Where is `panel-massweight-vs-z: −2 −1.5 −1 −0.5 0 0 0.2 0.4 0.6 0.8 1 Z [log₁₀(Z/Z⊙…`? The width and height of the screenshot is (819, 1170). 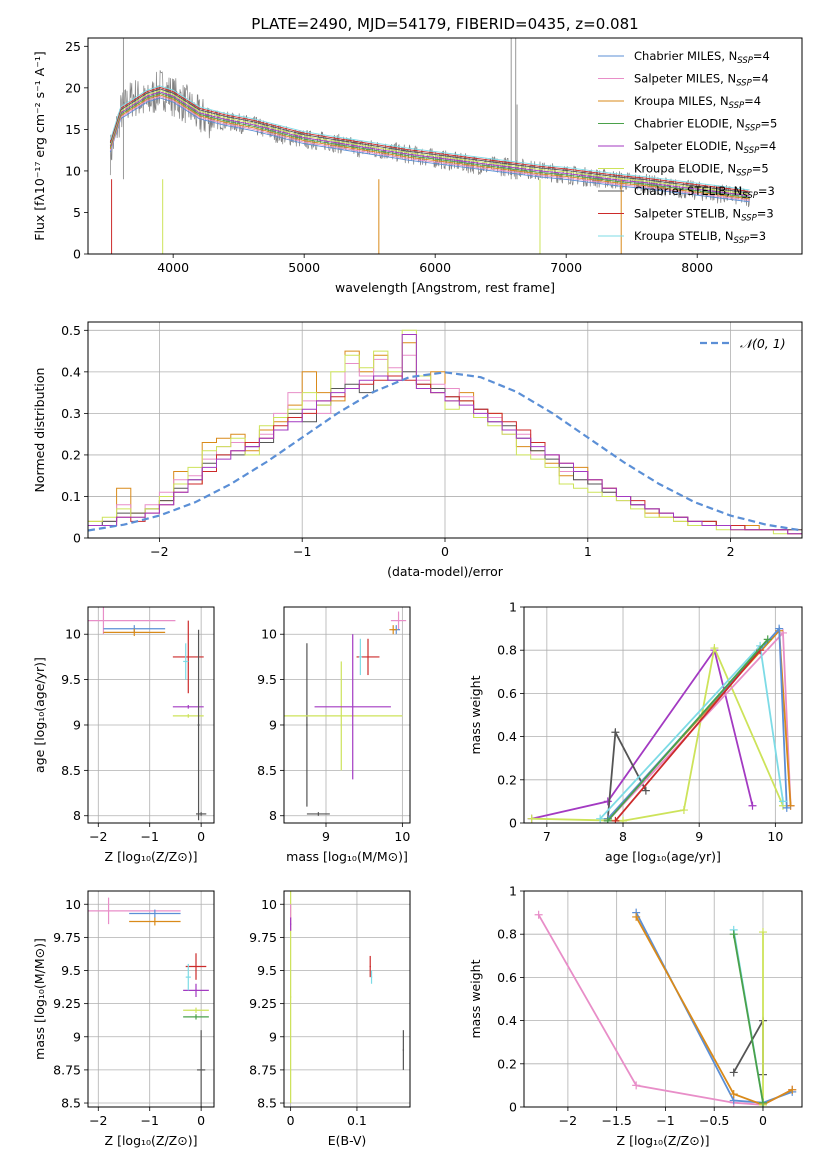
panel-massweight-vs-z: −2 −1.5 −1 −0.5 0 0 0.2 0.4 0.6 0.8 1 Z [log₁₀(Z/Z⊙… is located at coordinates (635, 1016).